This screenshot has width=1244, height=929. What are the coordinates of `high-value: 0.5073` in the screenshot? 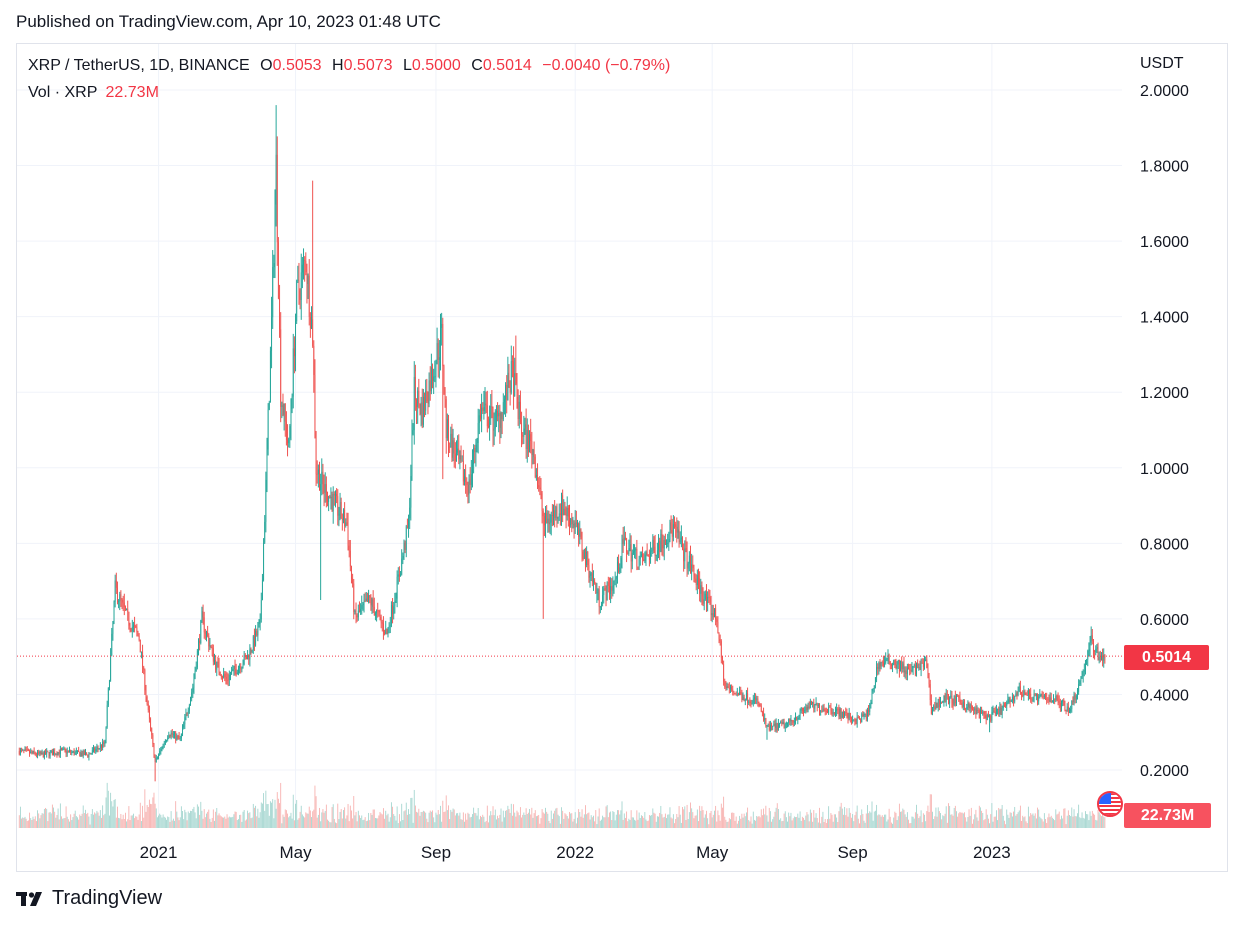 It's located at (368, 65).